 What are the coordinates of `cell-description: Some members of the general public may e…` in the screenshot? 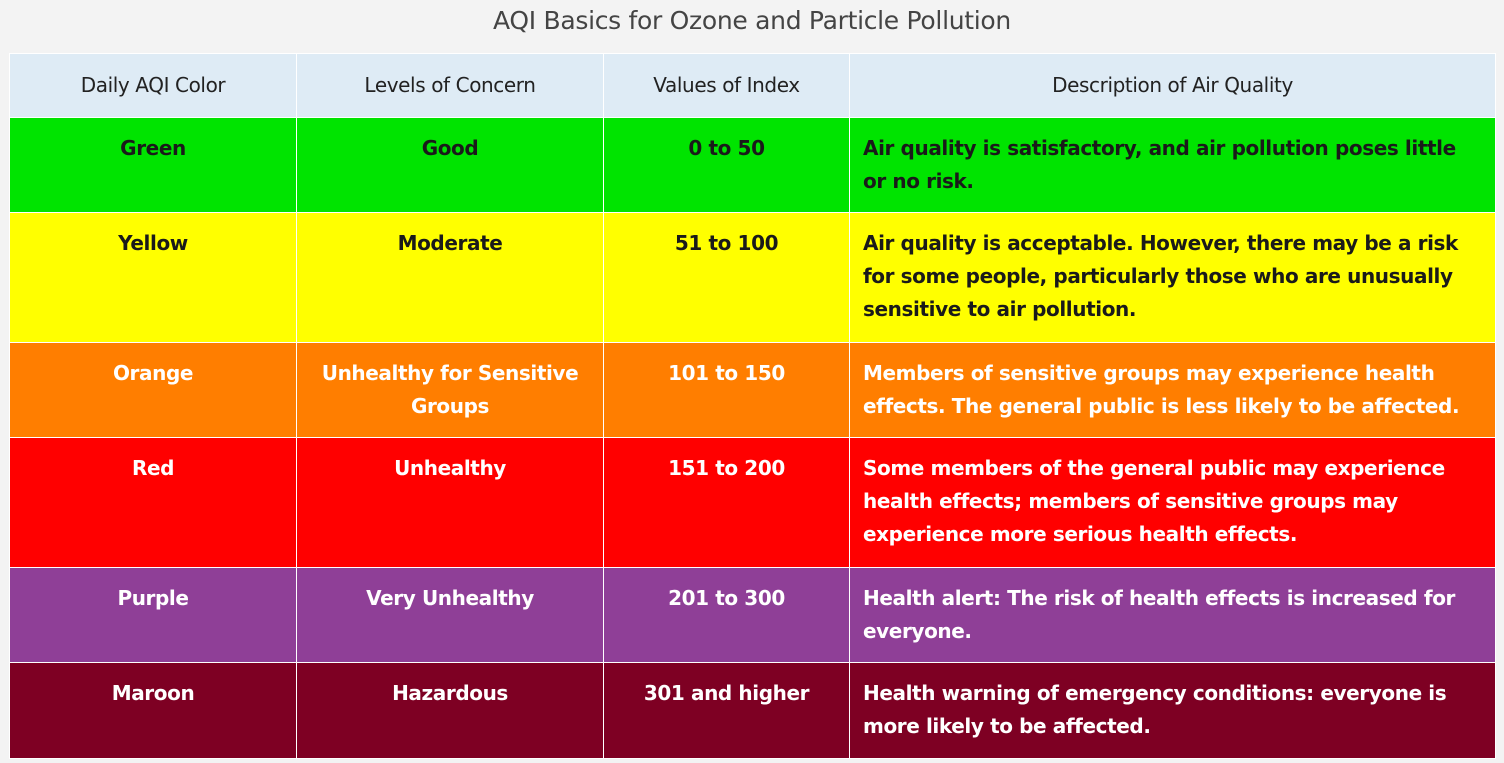 It's located at (1172, 502).